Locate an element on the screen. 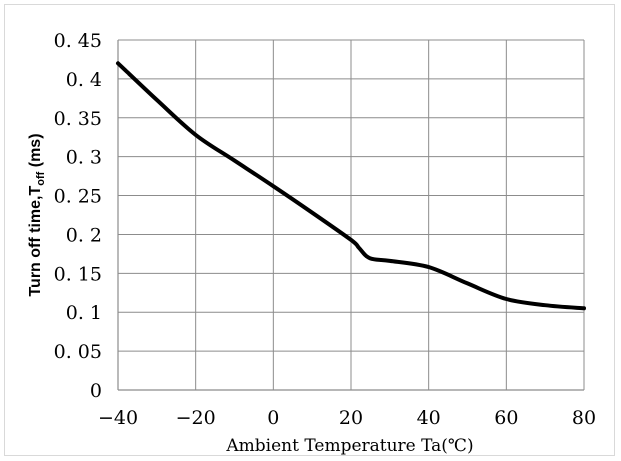  y-tick-label: 0 is located at coordinates (96, 391).